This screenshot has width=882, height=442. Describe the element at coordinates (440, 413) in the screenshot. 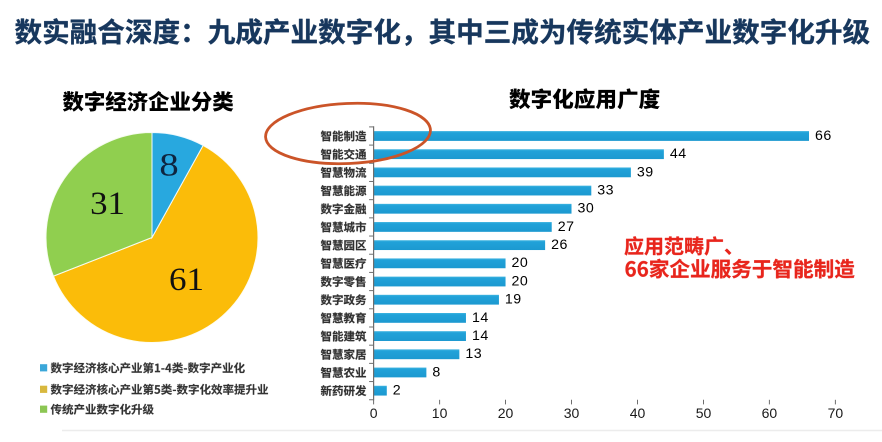

I see `svg-text: 10` at that location.